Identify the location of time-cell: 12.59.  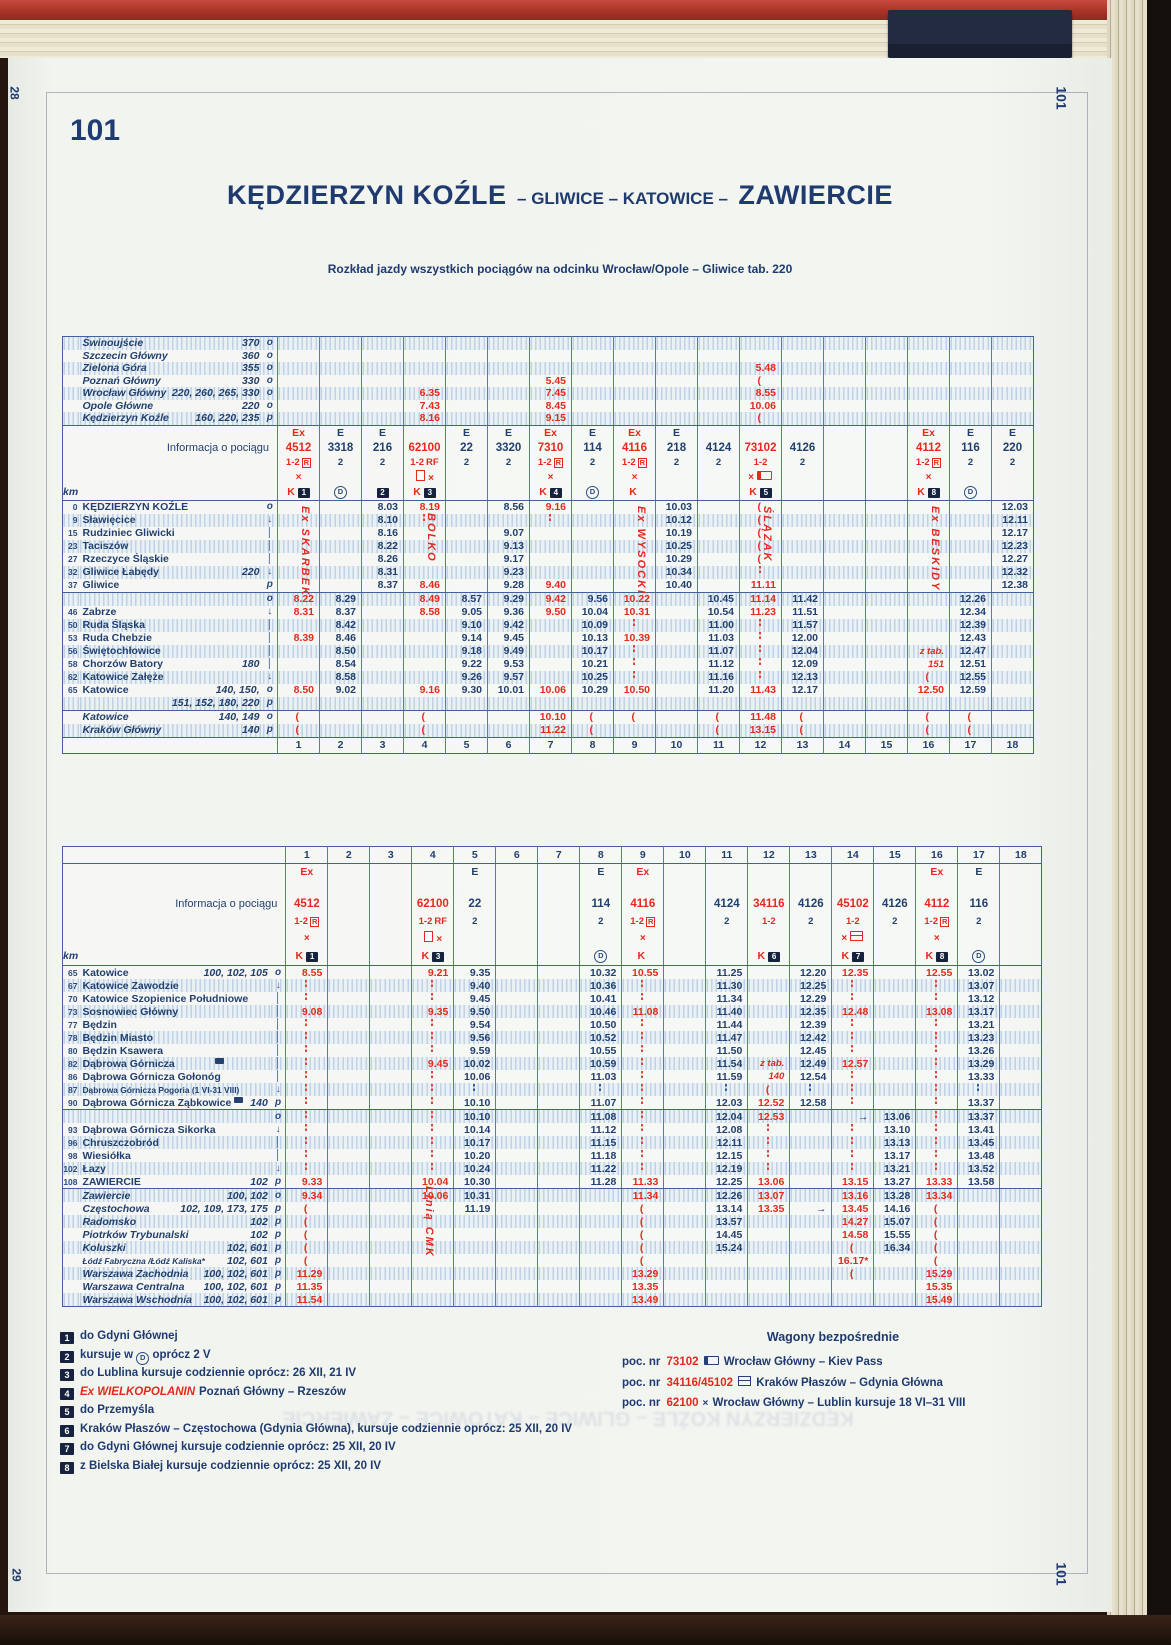
(970, 690).